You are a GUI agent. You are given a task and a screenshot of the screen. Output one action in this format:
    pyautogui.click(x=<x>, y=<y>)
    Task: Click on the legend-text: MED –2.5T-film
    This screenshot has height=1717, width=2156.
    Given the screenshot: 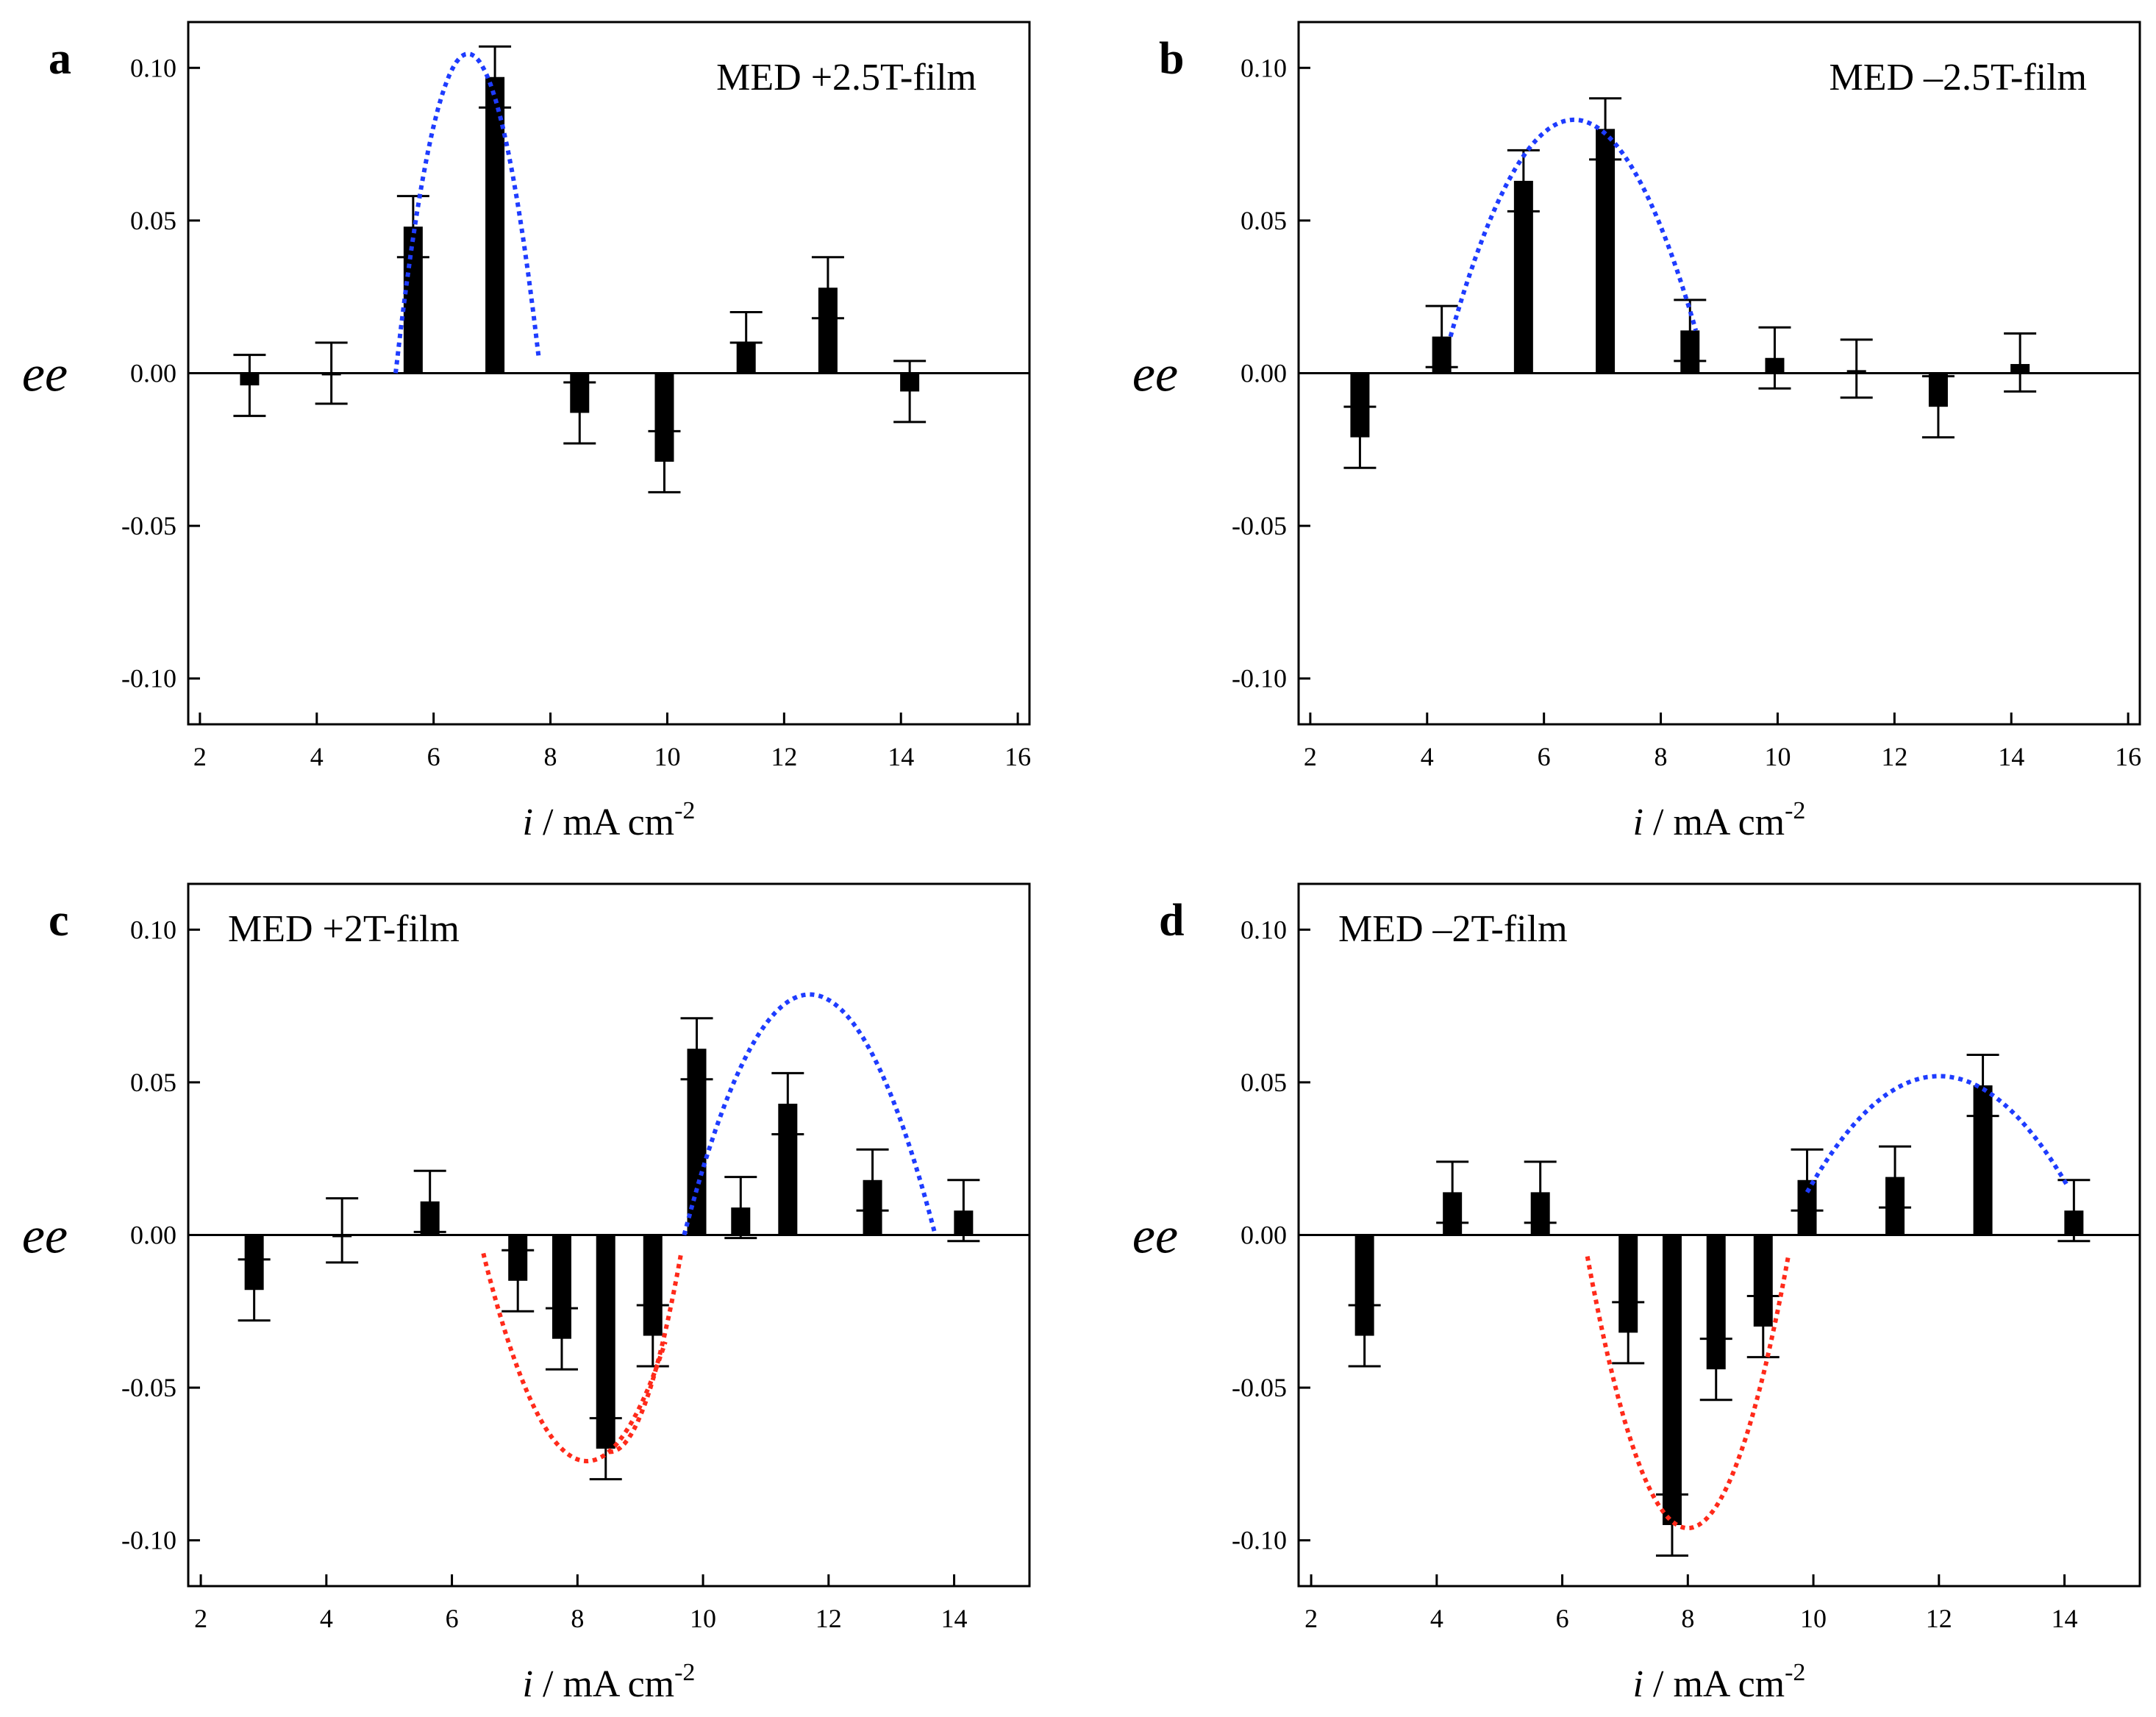 What is the action you would take?
    pyautogui.click(x=1958, y=78)
    